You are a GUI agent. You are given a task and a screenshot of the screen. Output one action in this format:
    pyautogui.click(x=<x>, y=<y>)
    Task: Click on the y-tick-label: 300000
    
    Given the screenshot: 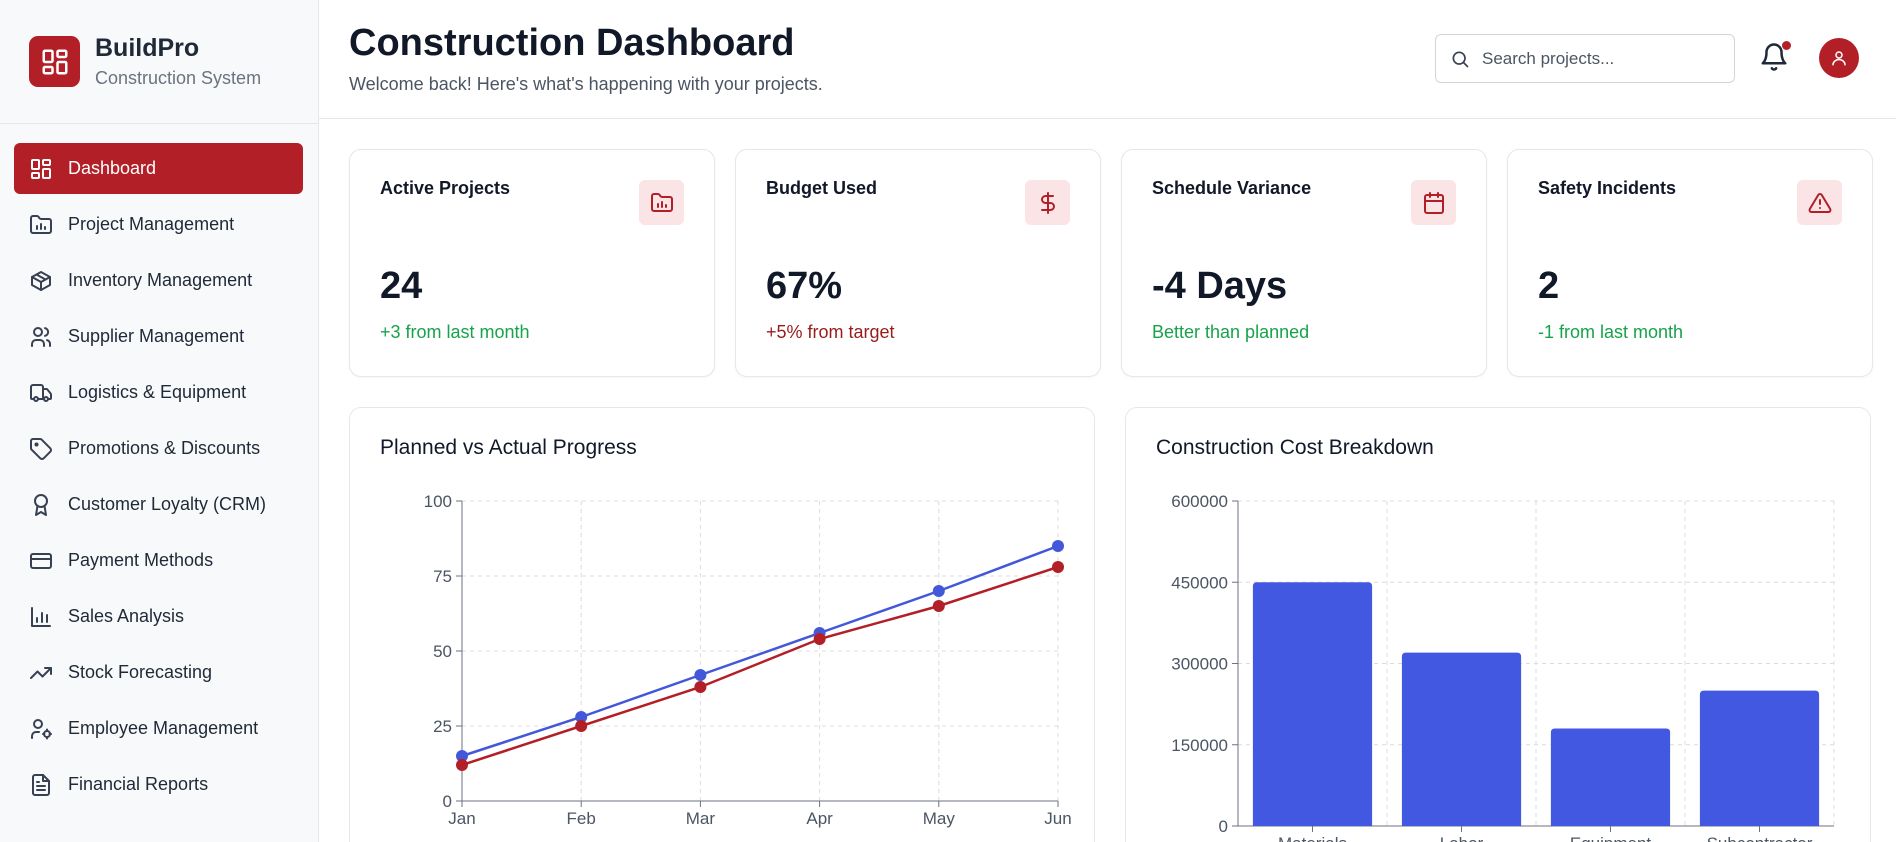 What is the action you would take?
    pyautogui.click(x=1199, y=664)
    